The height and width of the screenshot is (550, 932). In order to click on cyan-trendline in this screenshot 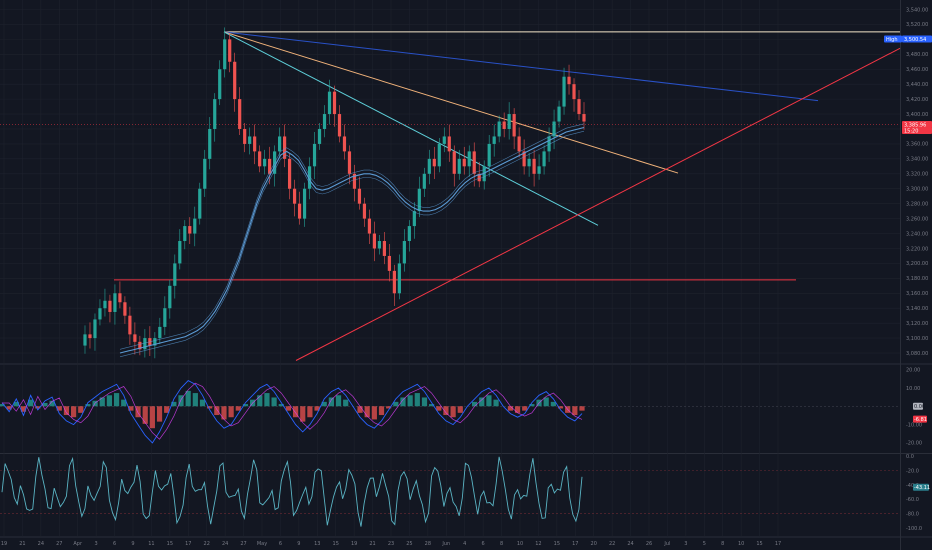, I will do `click(411, 128)`.